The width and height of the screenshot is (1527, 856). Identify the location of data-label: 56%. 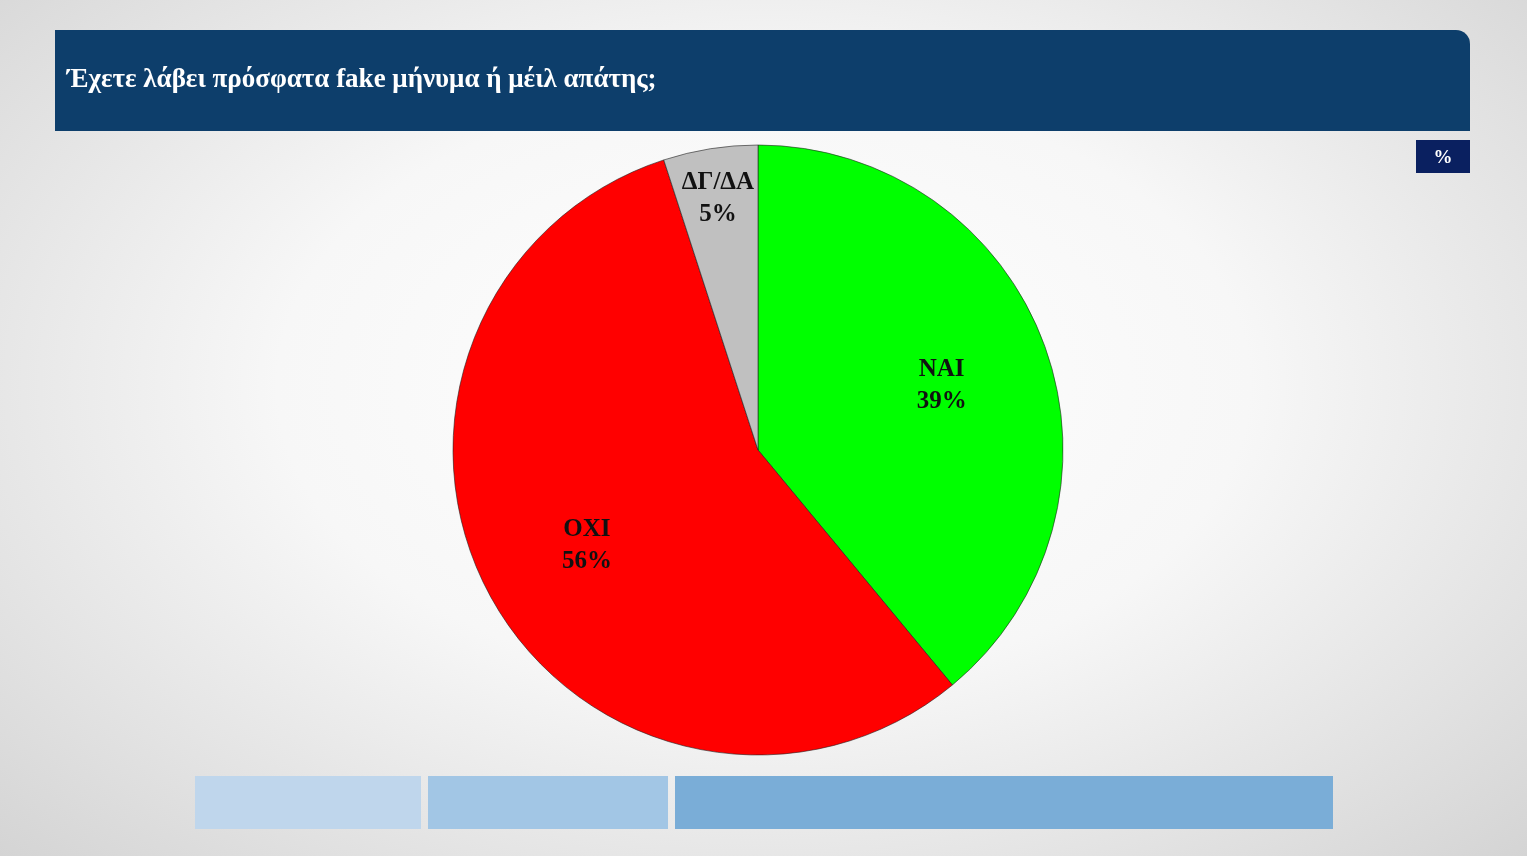
(586, 560).